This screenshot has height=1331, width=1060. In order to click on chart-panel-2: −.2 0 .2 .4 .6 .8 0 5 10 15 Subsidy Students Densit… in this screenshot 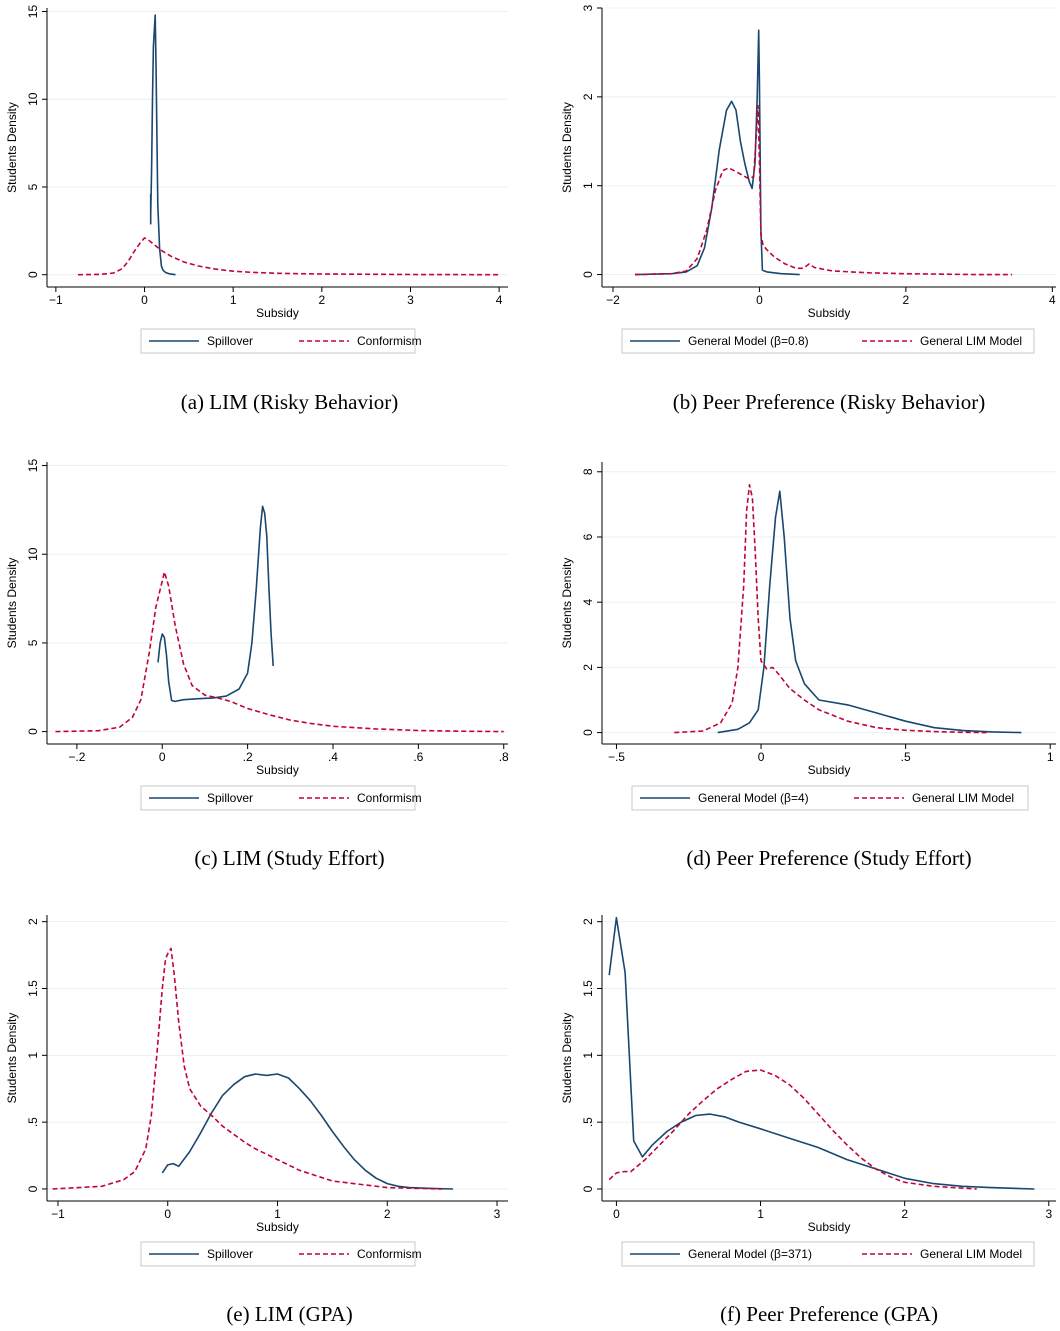, I will do `click(257, 664)`.